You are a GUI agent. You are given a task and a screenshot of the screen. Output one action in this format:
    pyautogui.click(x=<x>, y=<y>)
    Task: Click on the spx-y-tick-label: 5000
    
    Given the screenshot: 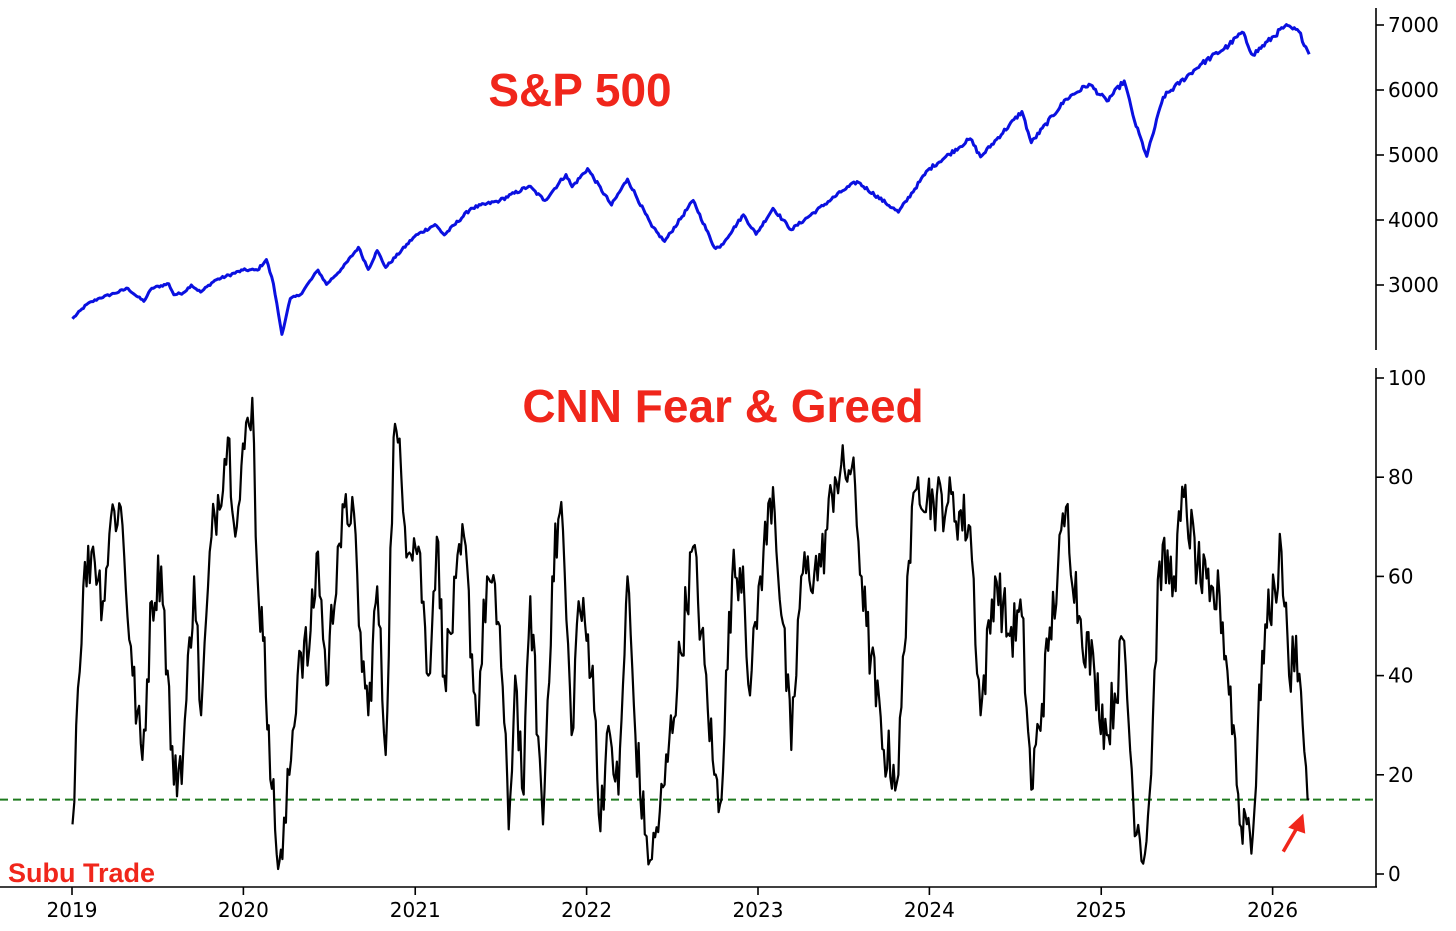 What is the action you would take?
    pyautogui.click(x=1413, y=155)
    